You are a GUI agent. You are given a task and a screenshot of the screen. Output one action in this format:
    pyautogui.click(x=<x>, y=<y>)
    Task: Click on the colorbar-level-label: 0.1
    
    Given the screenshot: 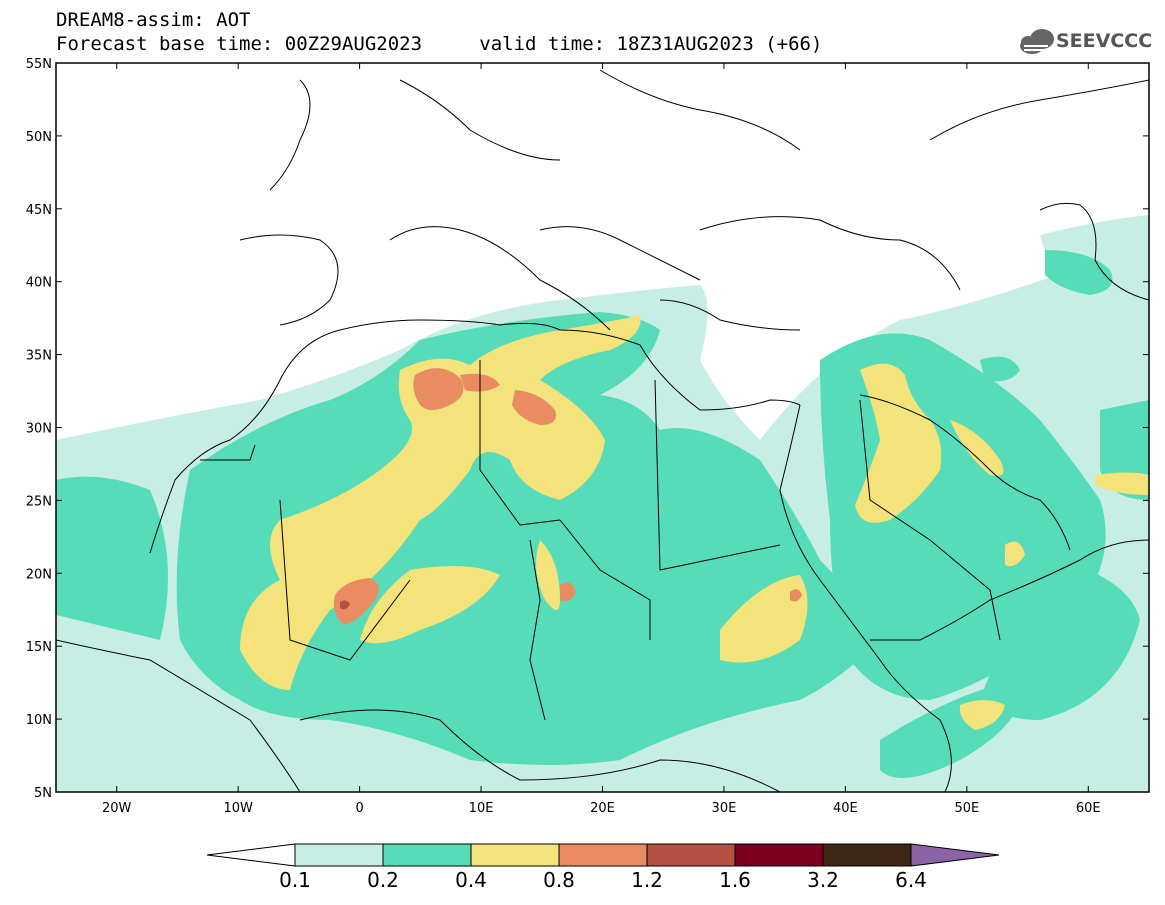 What is the action you would take?
    pyautogui.click(x=295, y=880)
    